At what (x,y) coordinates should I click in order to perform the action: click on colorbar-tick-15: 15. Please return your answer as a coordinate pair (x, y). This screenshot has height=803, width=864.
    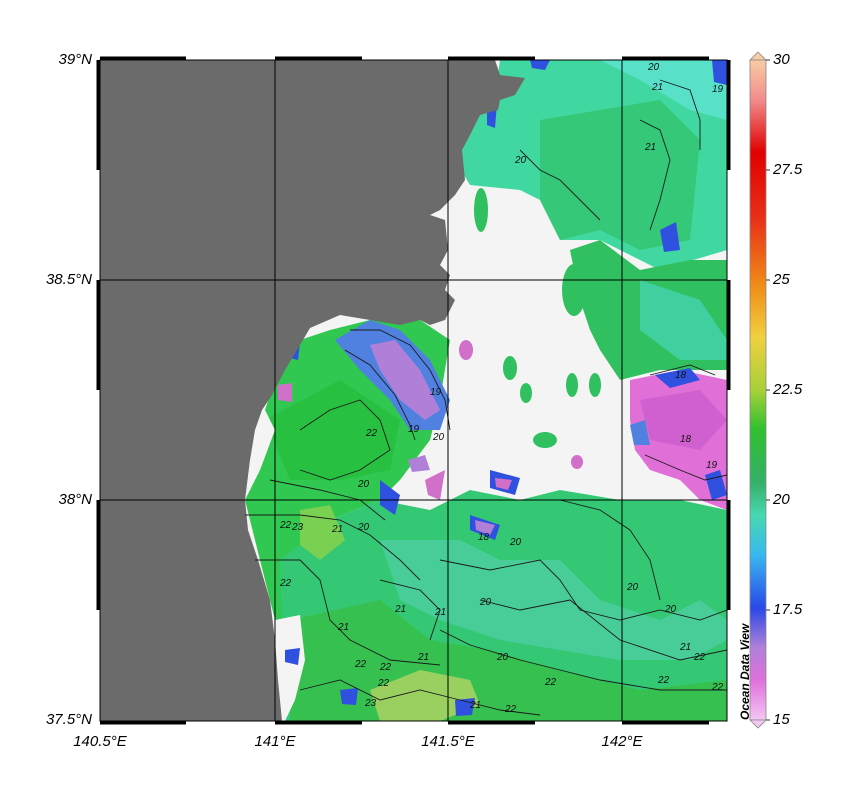
    Looking at the image, I should click on (781, 719).